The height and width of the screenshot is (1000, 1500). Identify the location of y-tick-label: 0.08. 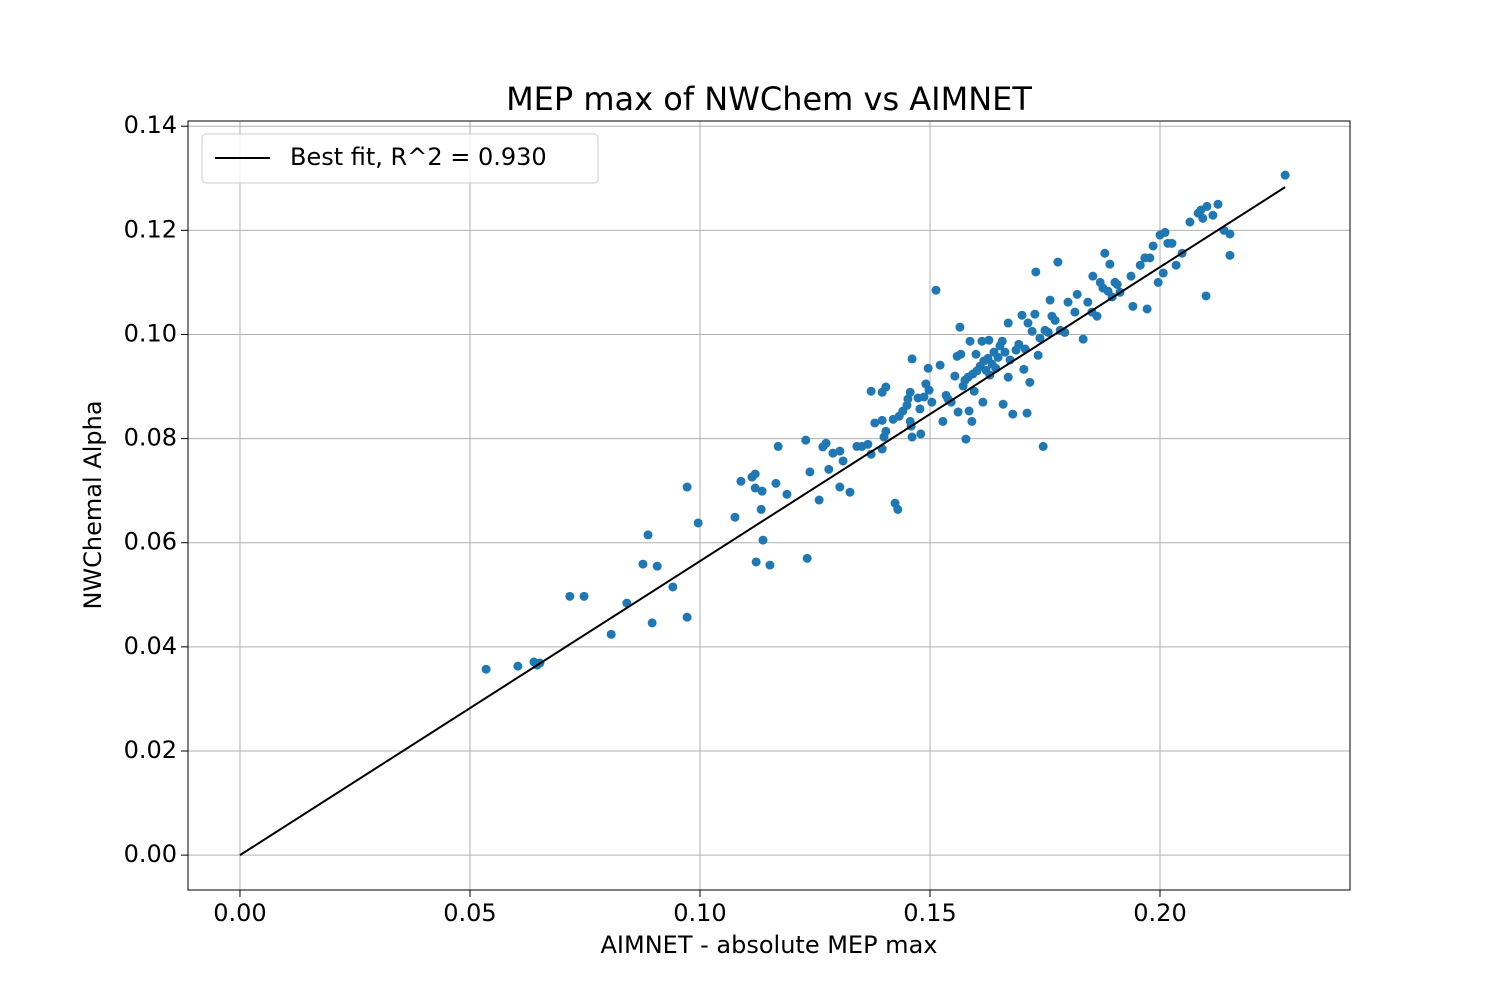
(150, 438).